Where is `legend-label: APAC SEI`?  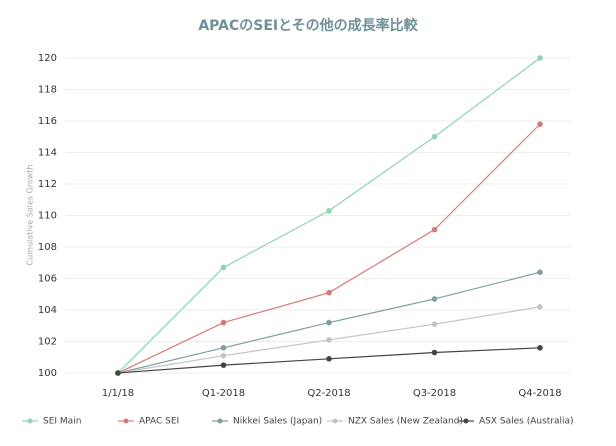 legend-label: APAC SEI is located at coordinates (159, 422).